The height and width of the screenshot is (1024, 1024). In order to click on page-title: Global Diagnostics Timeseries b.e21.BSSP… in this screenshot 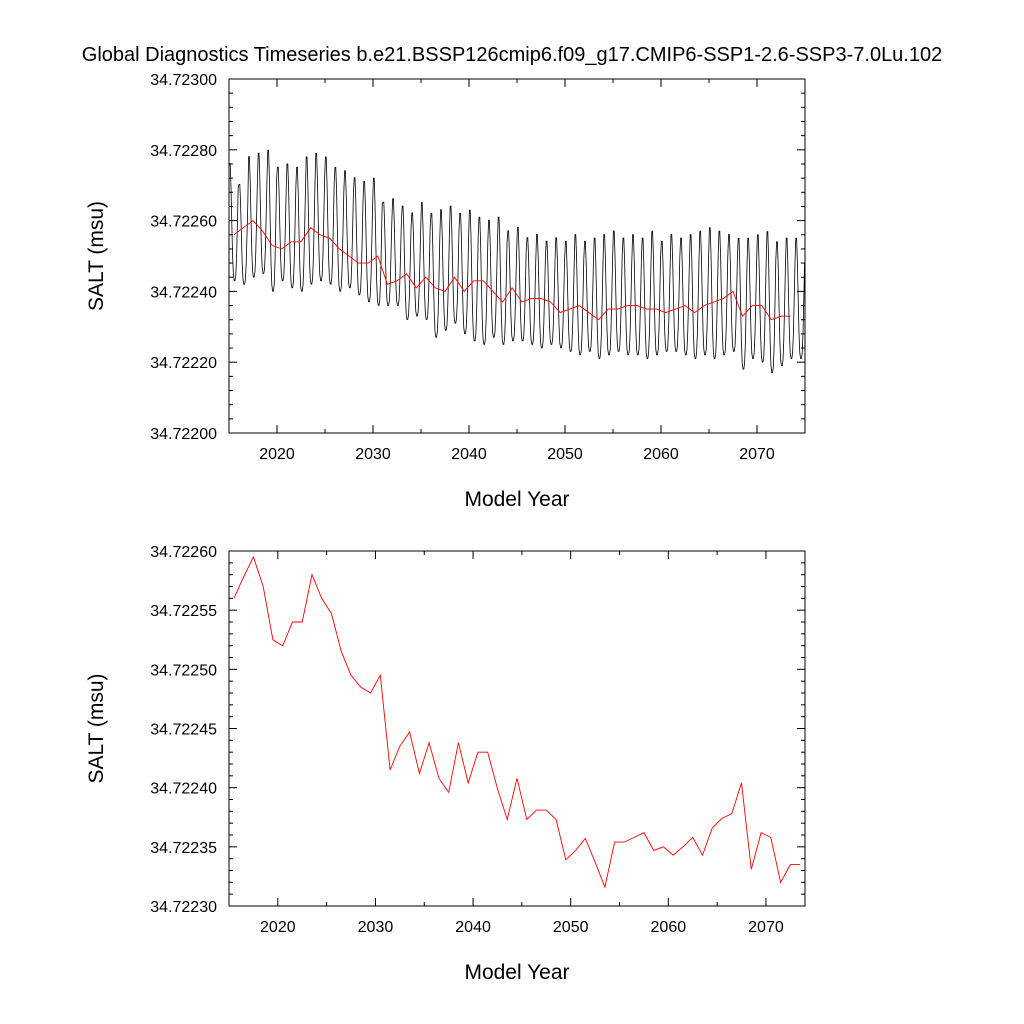, I will do `click(512, 55)`.